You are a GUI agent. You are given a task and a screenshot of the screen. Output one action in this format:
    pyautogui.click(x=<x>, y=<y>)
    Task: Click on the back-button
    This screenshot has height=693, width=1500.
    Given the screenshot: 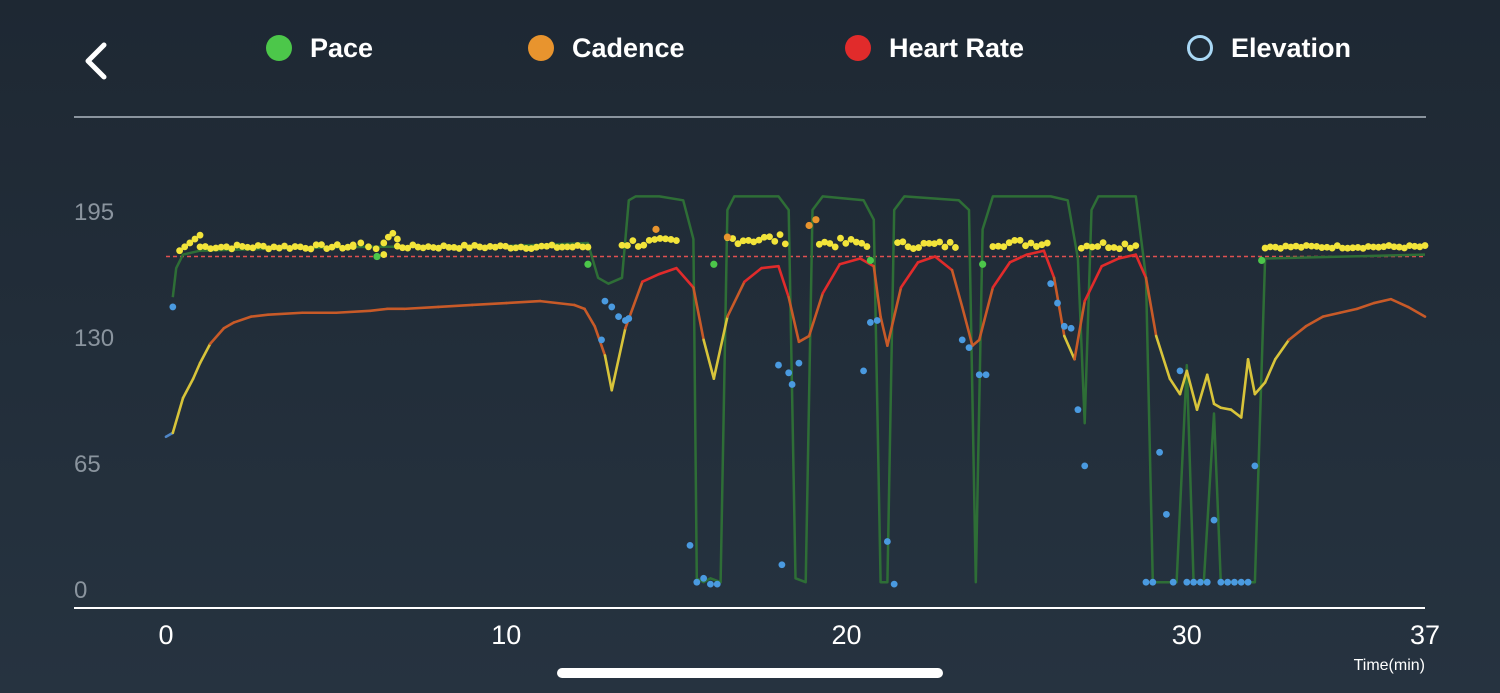 What is the action you would take?
    pyautogui.click(x=96, y=58)
    